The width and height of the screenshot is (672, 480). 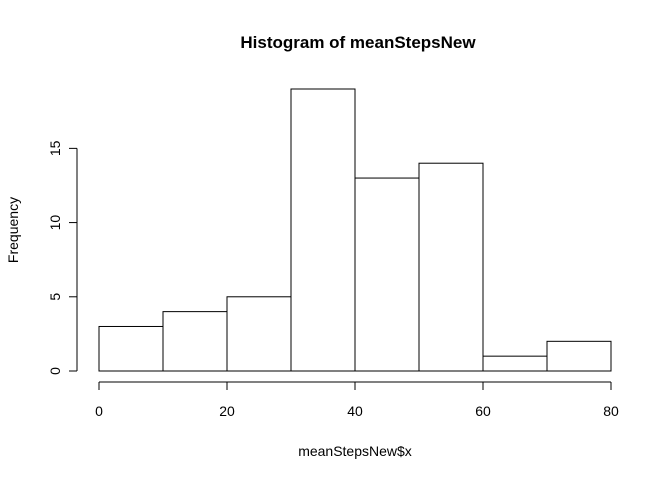 What do you see at coordinates (355, 411) in the screenshot?
I see `x-tick-label: 40` at bounding box center [355, 411].